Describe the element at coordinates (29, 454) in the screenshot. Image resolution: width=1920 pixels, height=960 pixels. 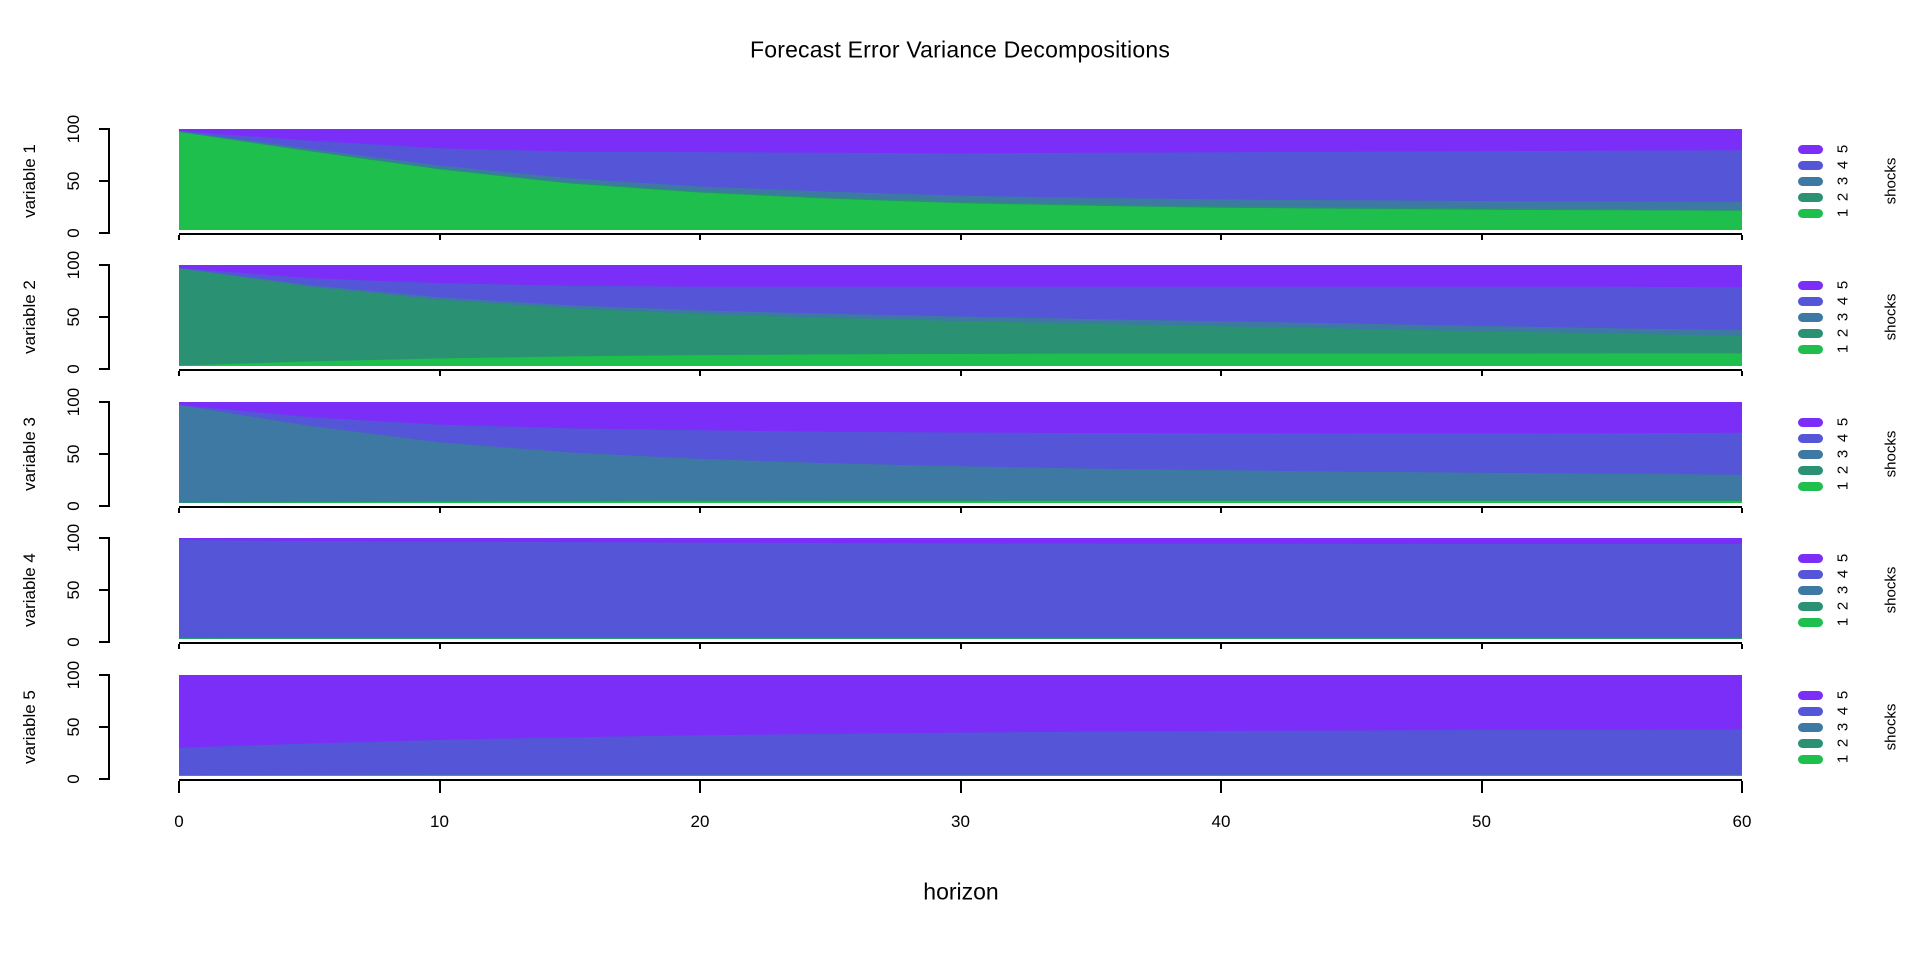
I see `y-axis-variable-label: variable 3` at that location.